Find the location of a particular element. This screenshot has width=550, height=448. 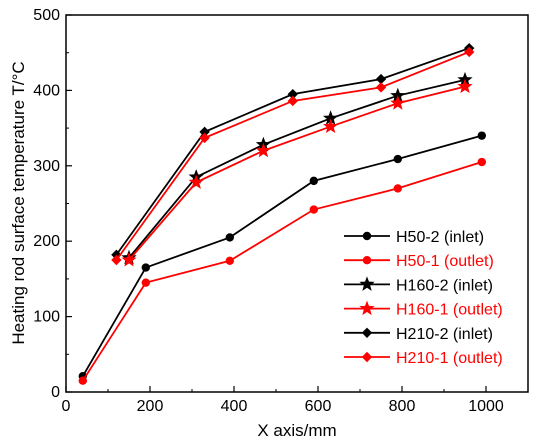

legend-item: H160-2 (inlet) is located at coordinates (418, 285).